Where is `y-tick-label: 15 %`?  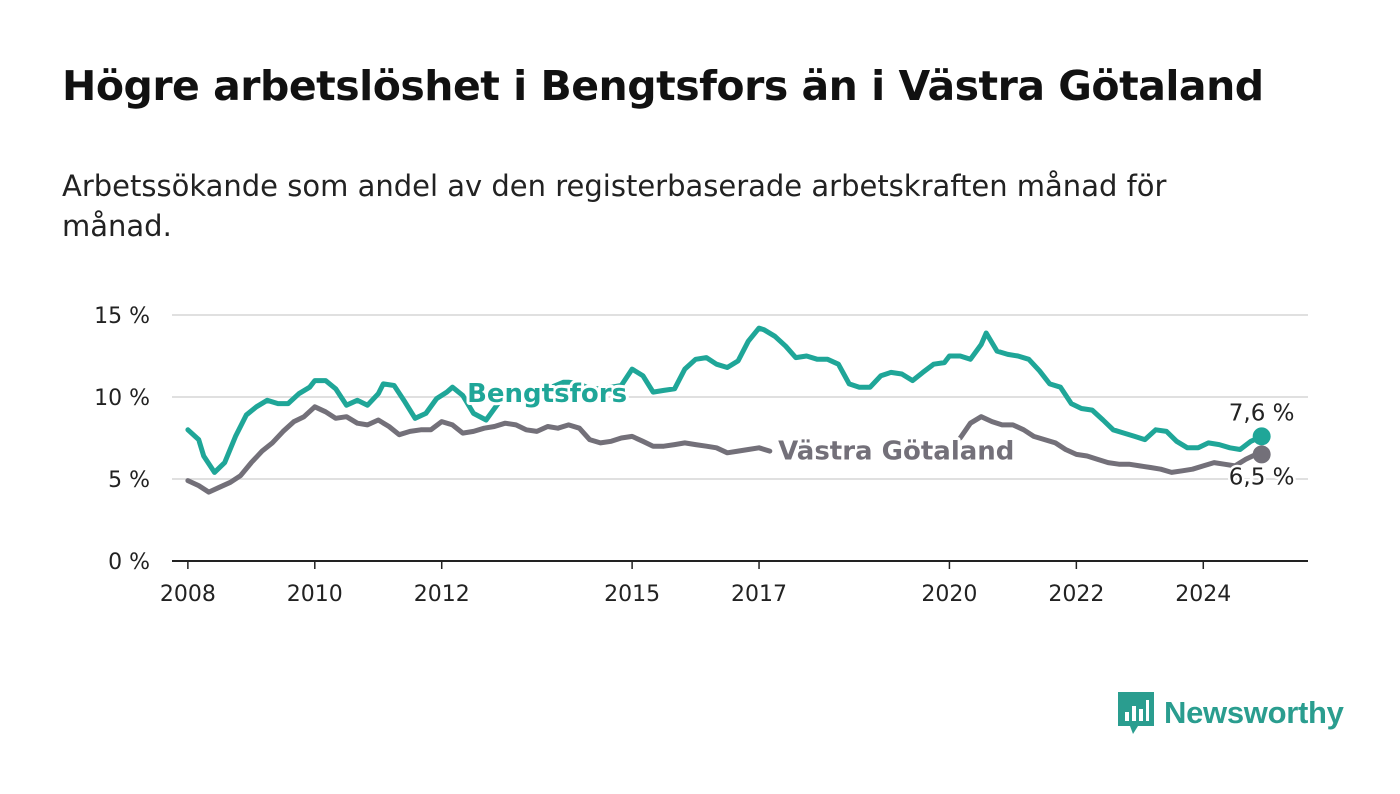
y-tick-label: 15 % is located at coordinates (122, 316).